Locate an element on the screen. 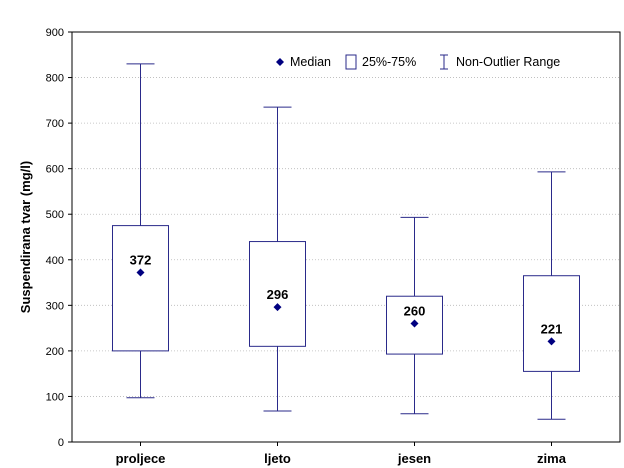  box-group-jesen: 260 is located at coordinates (414, 315).